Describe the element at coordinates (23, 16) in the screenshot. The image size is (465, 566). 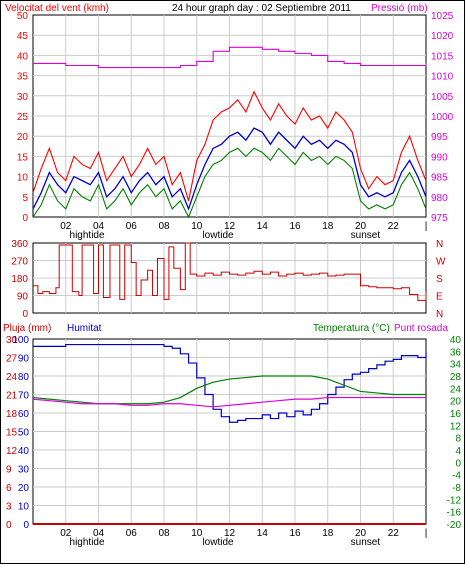
I see `wind-tick-label: 50` at that location.